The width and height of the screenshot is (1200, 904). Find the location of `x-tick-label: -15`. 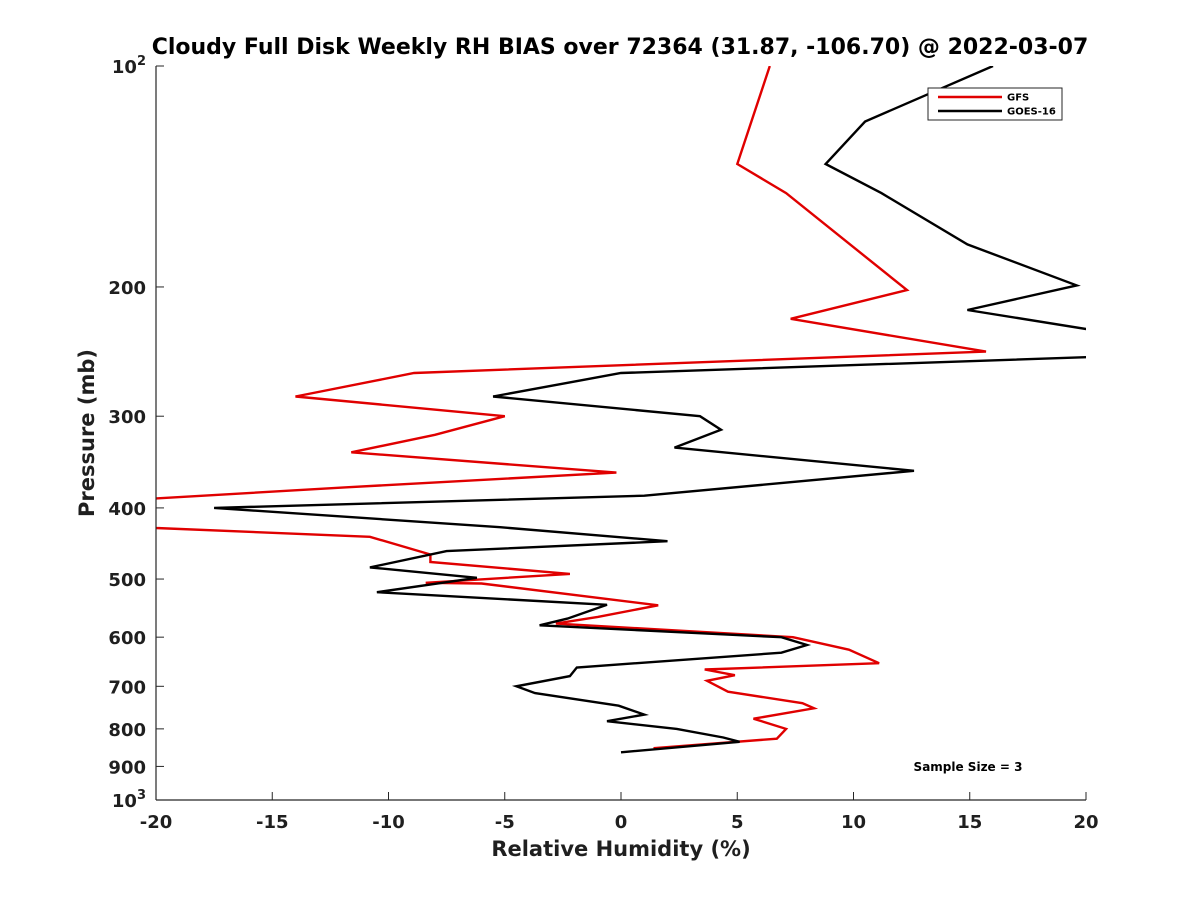

x-tick-label: -15 is located at coordinates (272, 822).